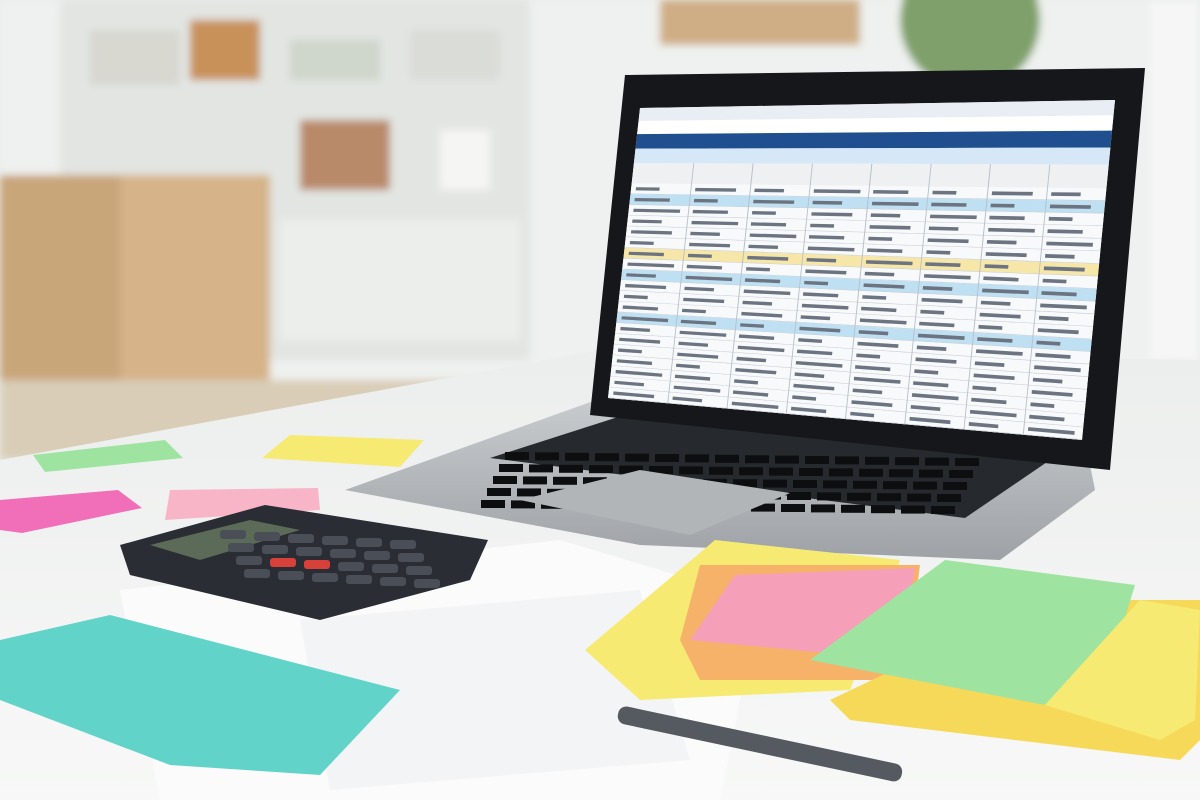 Image resolution: width=1200 pixels, height=800 pixels. Describe the element at coordinates (108, 456) in the screenshot. I see `sticky-note-green` at that location.